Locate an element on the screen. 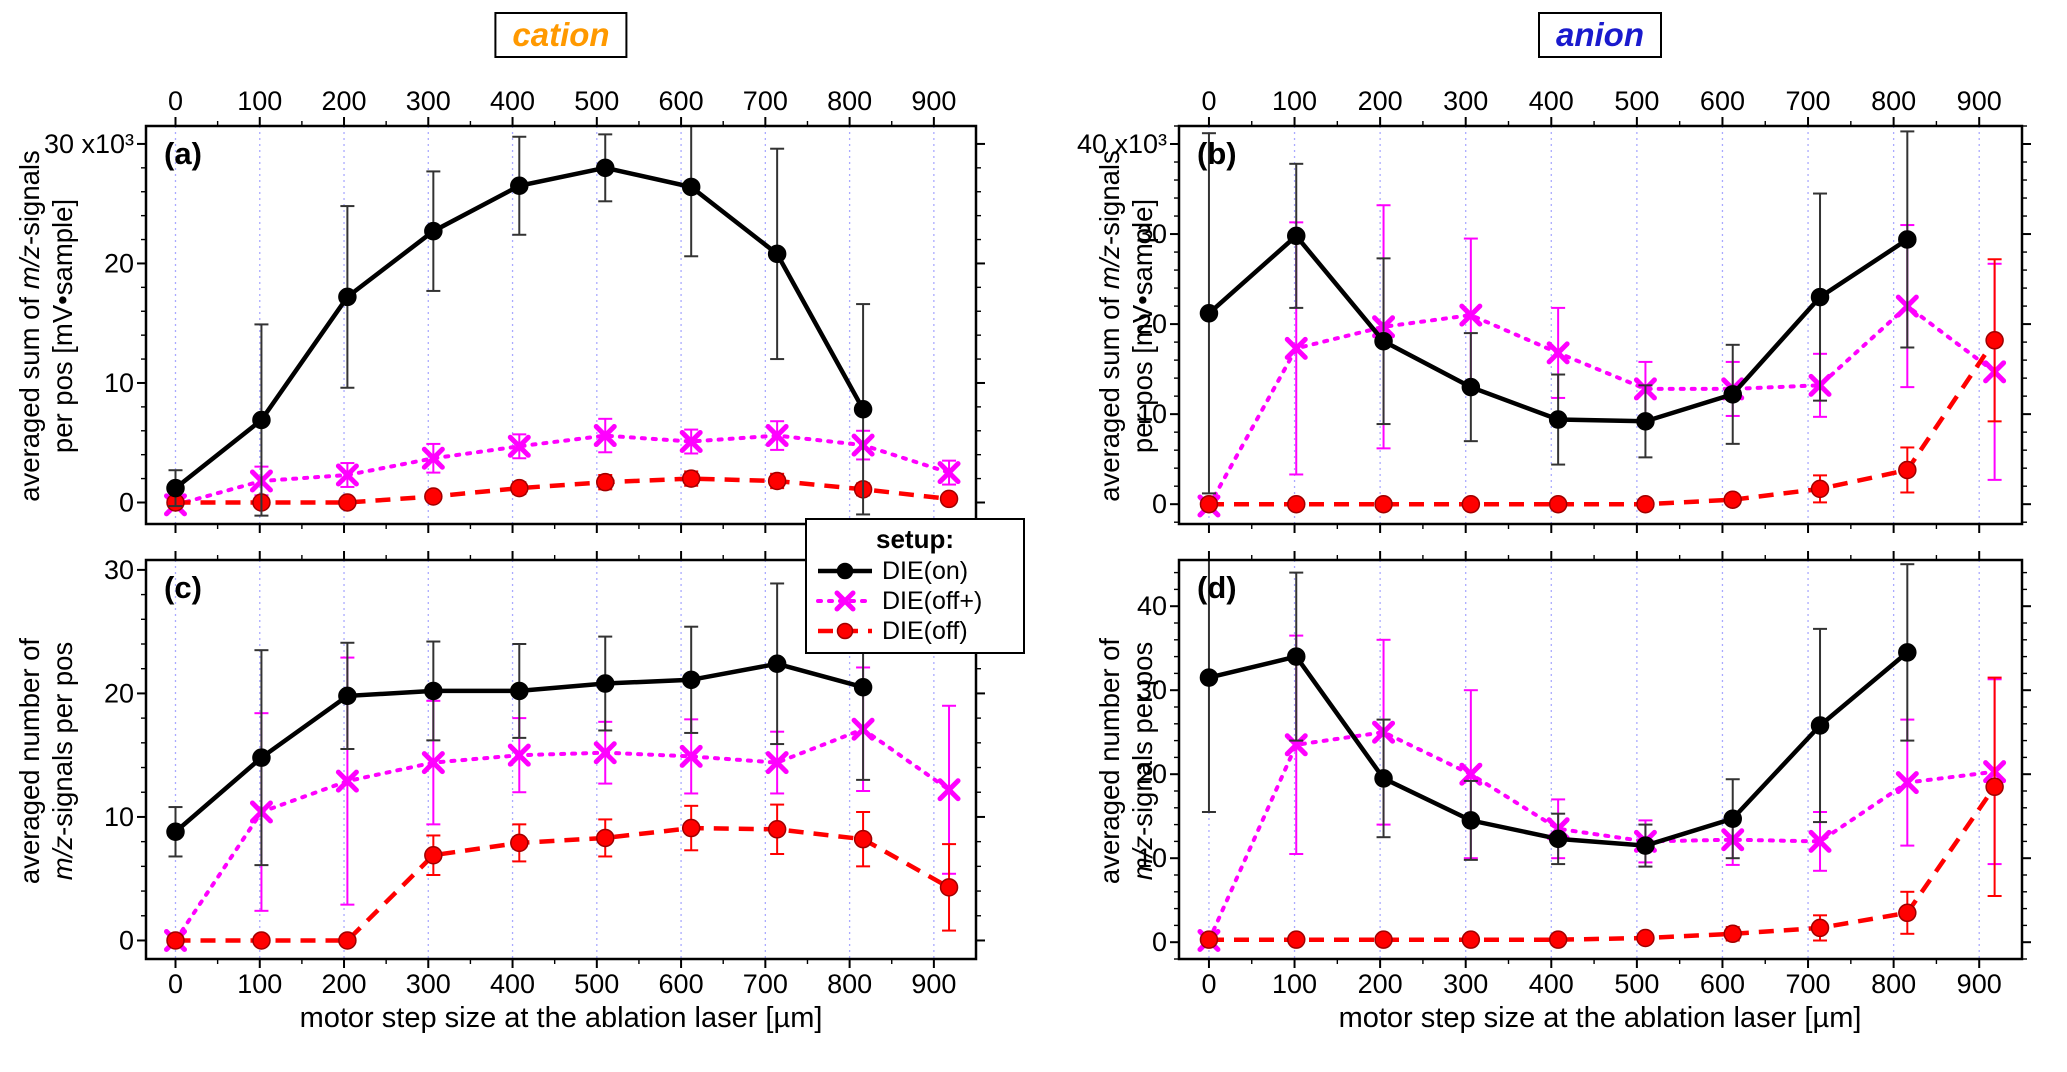  svg-text: 40 is located at coordinates (1152, 606).